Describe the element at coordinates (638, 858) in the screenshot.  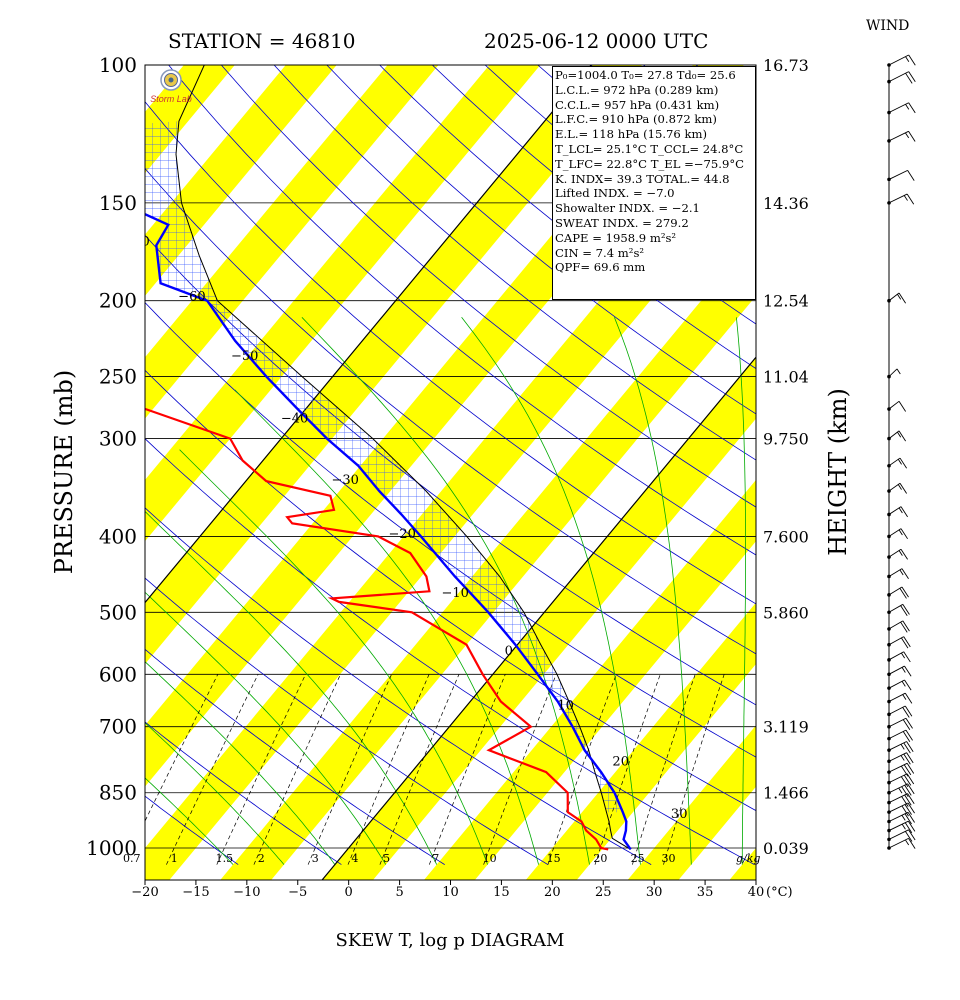
I see `mixing-ratio-label: 25` at that location.